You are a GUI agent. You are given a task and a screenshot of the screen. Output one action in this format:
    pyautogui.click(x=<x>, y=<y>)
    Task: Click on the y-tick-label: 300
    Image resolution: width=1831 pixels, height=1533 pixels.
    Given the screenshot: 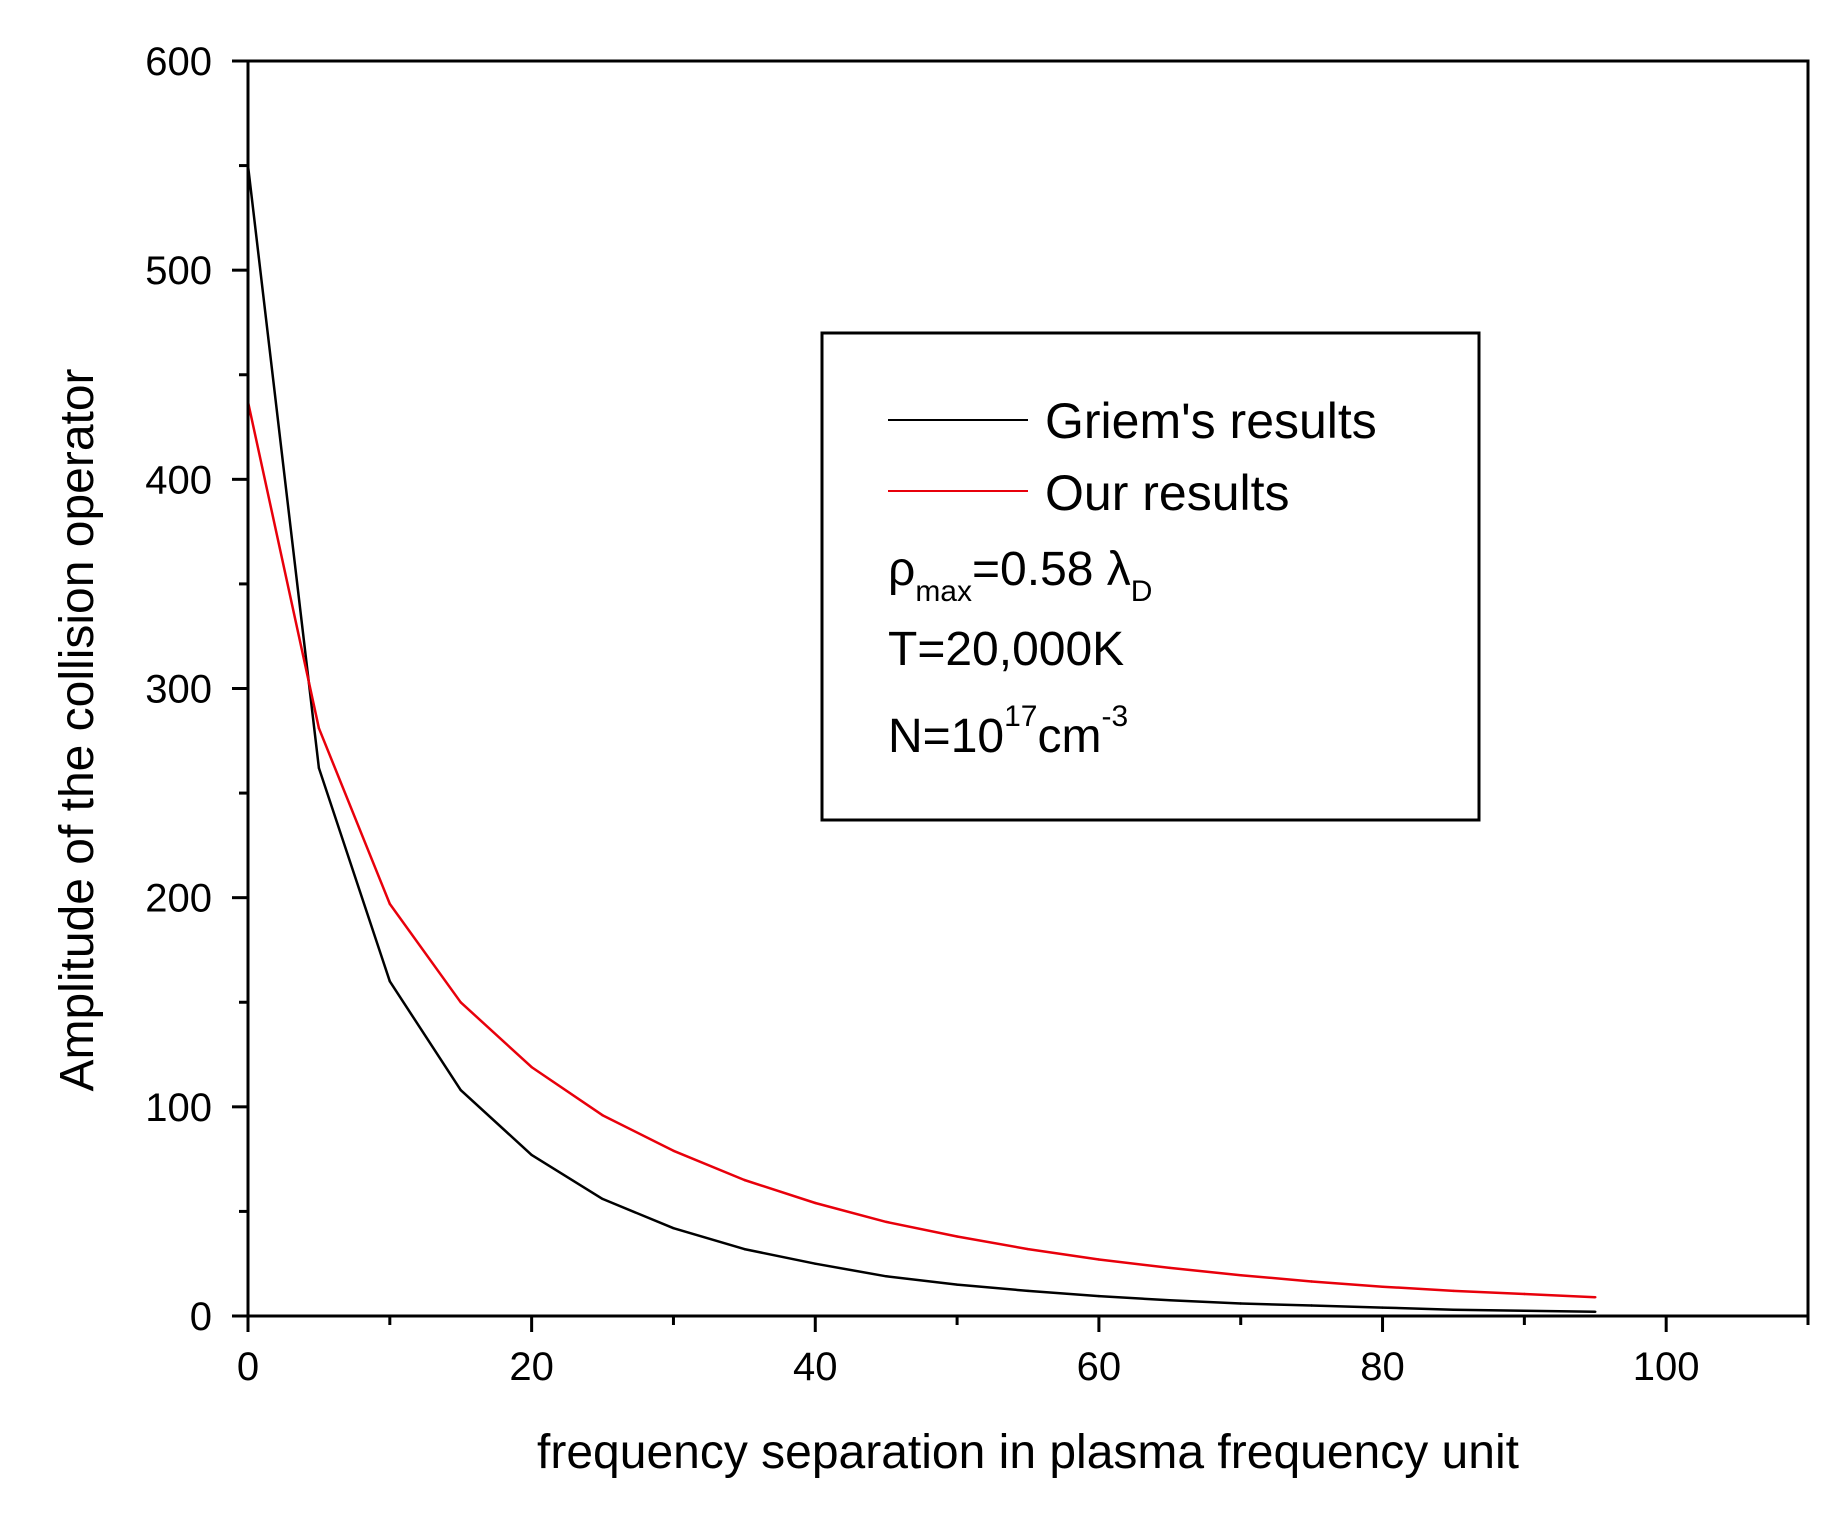 What is the action you would take?
    pyautogui.click(x=178, y=690)
    